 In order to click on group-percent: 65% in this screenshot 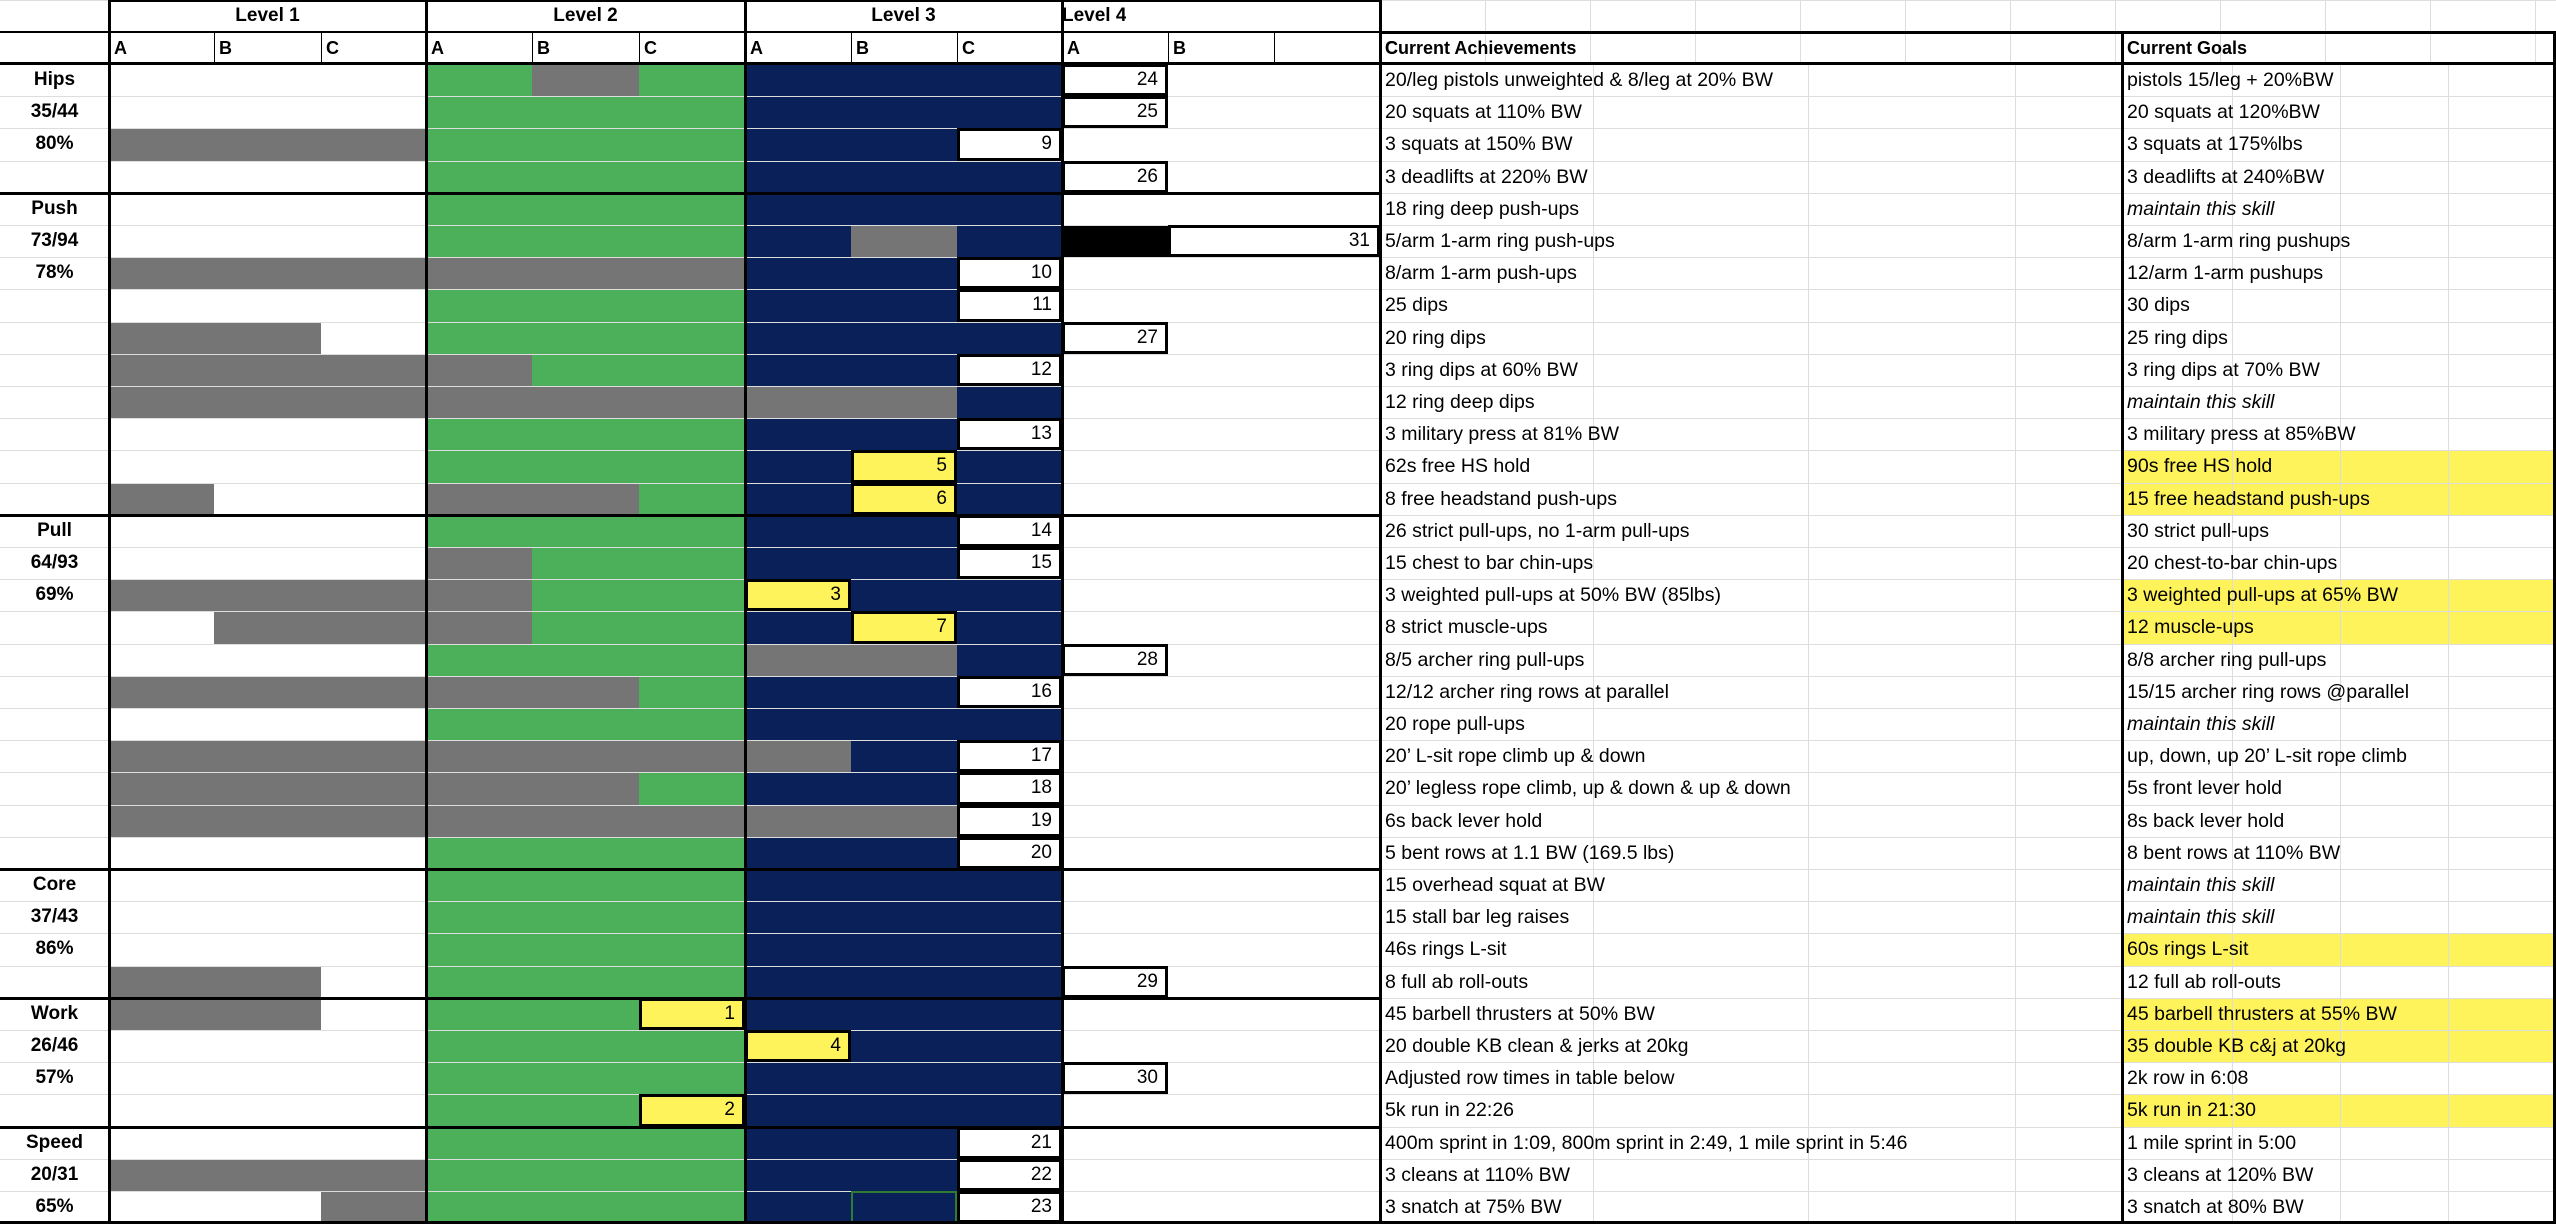, I will do `click(54, 1206)`.